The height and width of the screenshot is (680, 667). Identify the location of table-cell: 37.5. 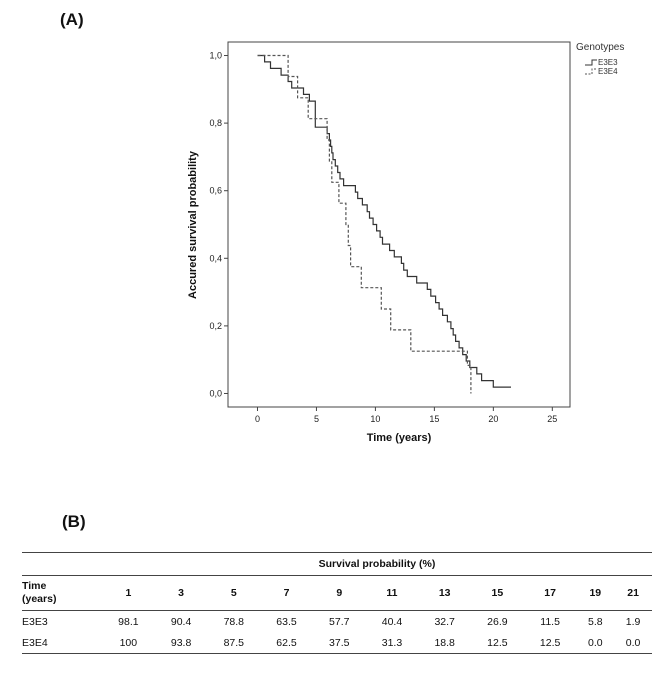
(339, 643).